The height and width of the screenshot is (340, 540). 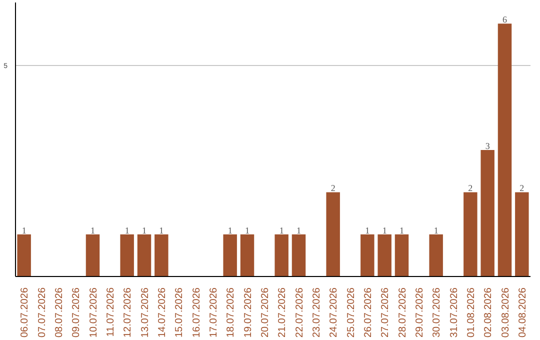 I want to click on x-tick-label: 20.07.2026, so click(x=265, y=312).